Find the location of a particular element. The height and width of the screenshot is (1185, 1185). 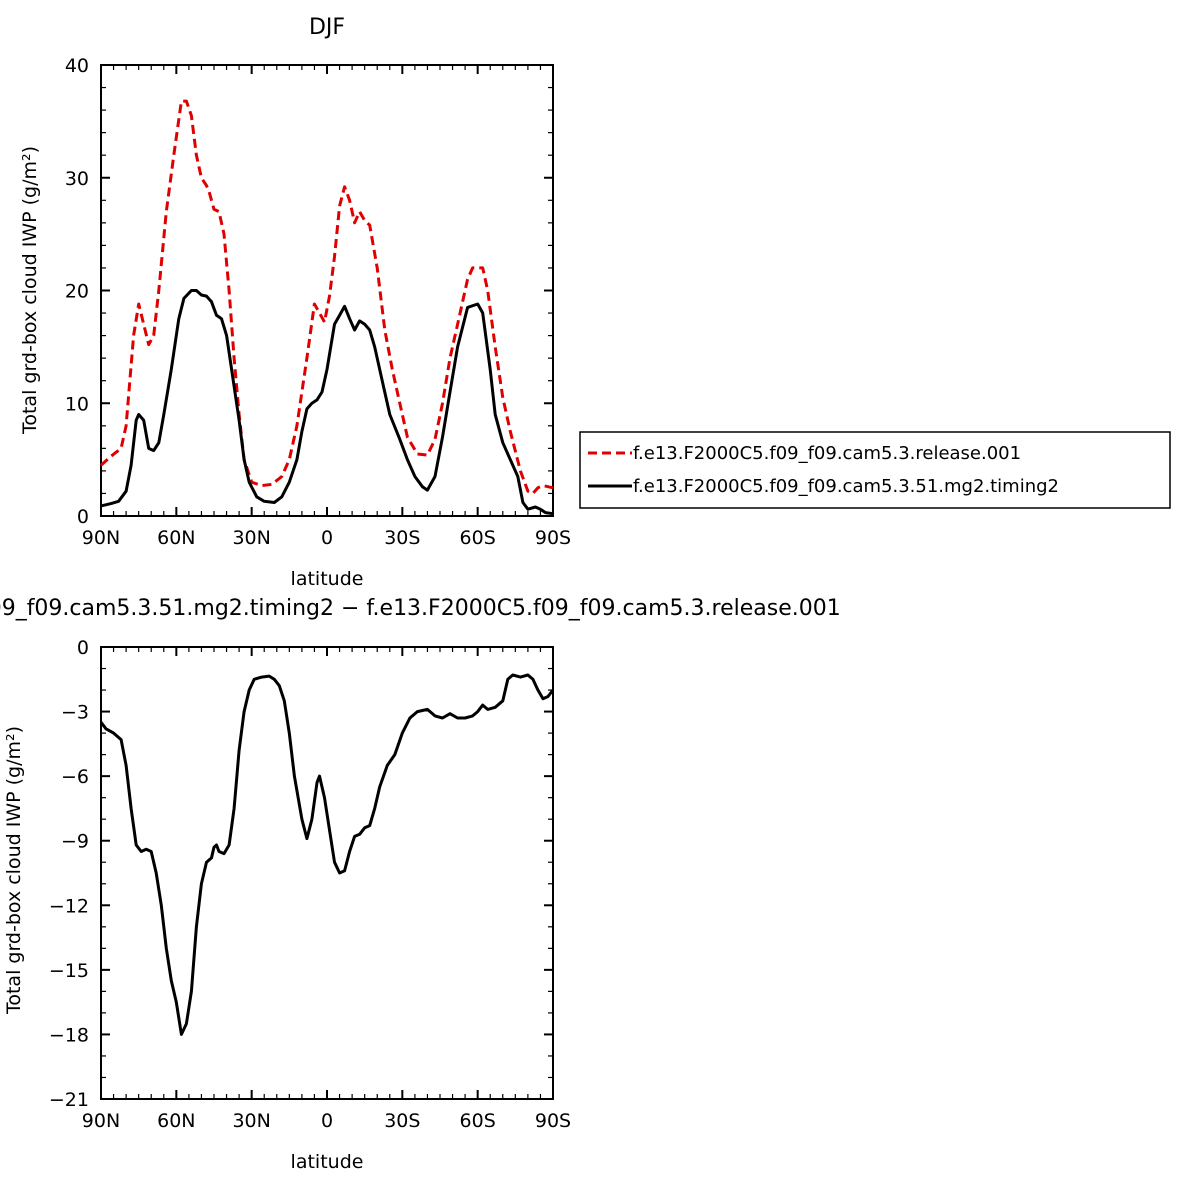

bottom-y-tick-label: −6 is located at coordinates (75, 777).